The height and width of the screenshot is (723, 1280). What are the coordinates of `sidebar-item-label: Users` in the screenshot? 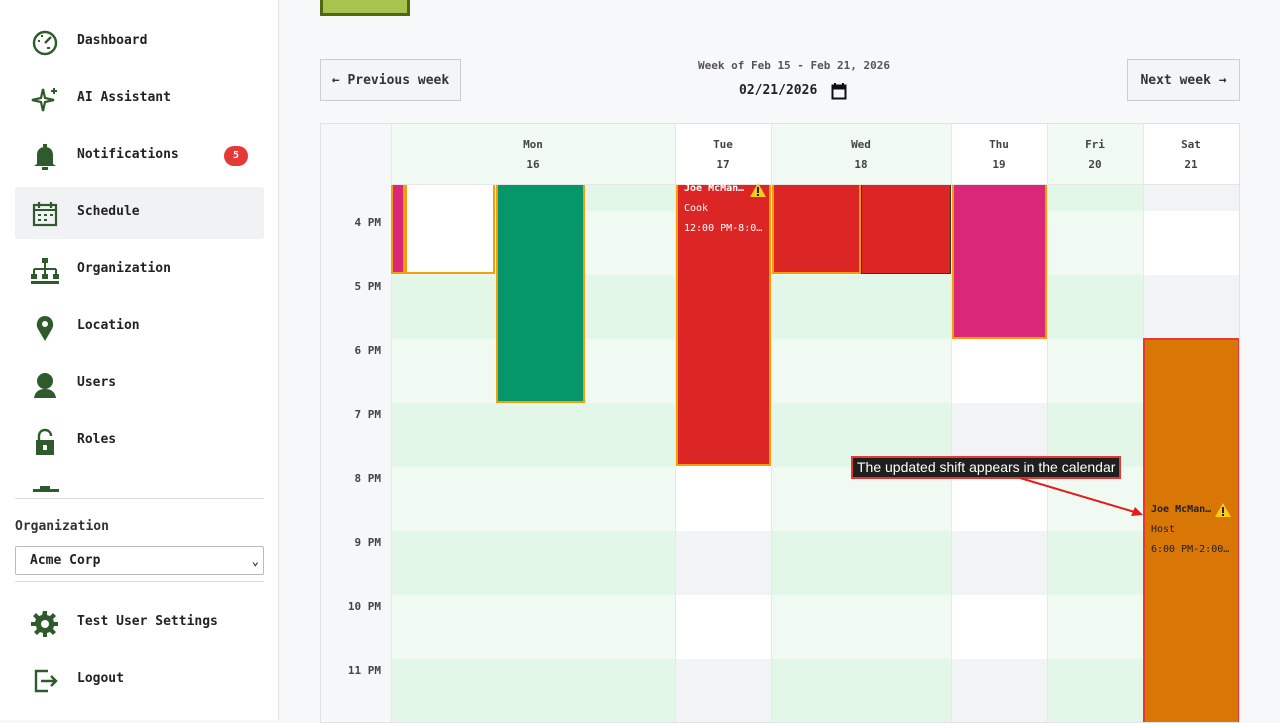 It's located at (97, 382).